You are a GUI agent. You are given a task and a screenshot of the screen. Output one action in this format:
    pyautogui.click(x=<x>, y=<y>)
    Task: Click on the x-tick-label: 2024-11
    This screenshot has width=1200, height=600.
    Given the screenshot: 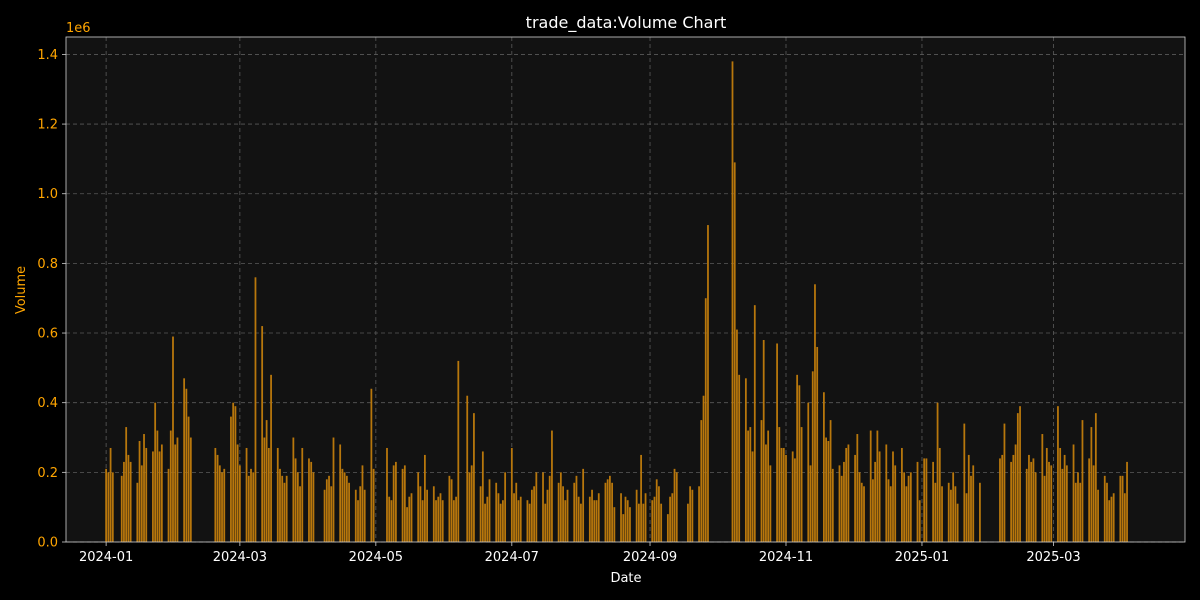 What is the action you would take?
    pyautogui.click(x=786, y=557)
    